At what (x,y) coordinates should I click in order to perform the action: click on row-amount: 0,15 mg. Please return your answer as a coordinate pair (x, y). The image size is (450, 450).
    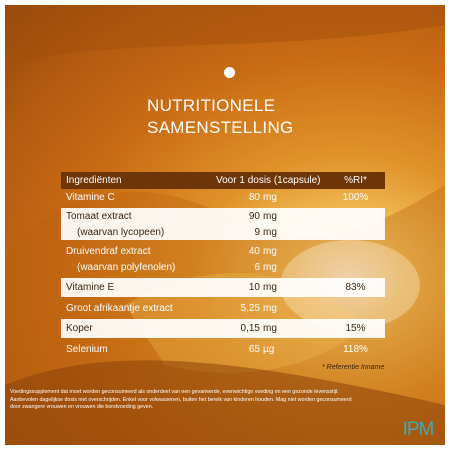
    Looking at the image, I should click on (271, 328).